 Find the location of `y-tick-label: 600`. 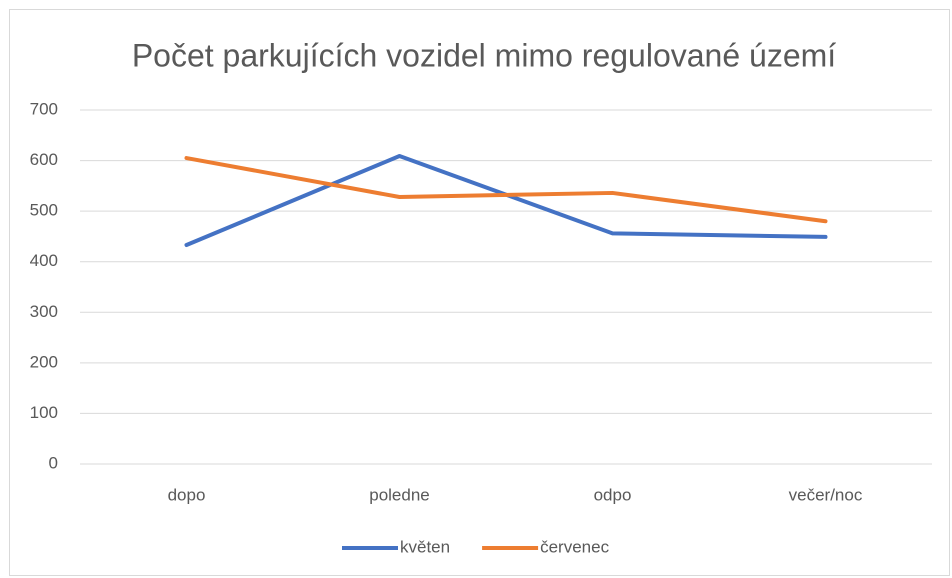

y-tick-label: 600 is located at coordinates (44, 159).